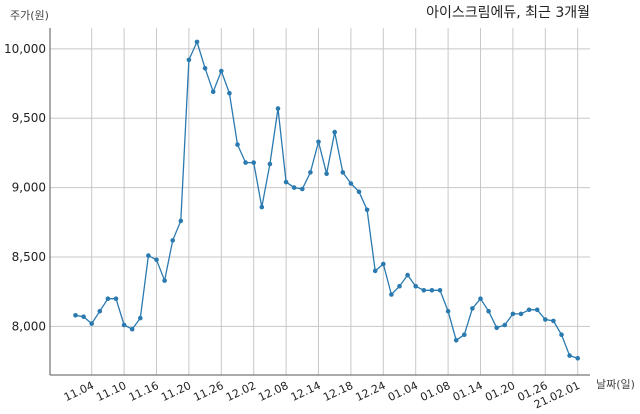 The image size is (640, 414). What do you see at coordinates (500, 391) in the screenshot?
I see `x-tick-label: 01.20` at bounding box center [500, 391].